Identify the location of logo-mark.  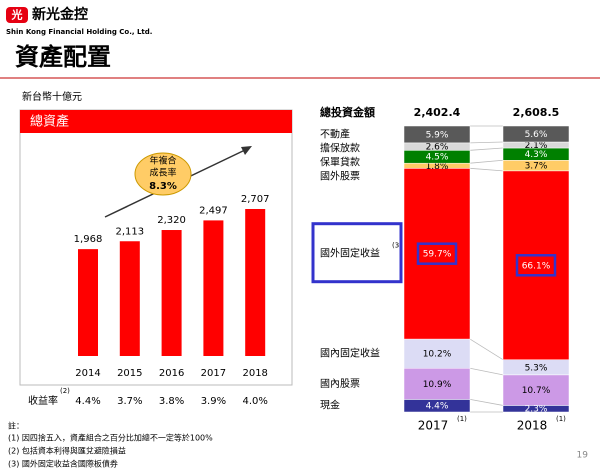
(17, 15).